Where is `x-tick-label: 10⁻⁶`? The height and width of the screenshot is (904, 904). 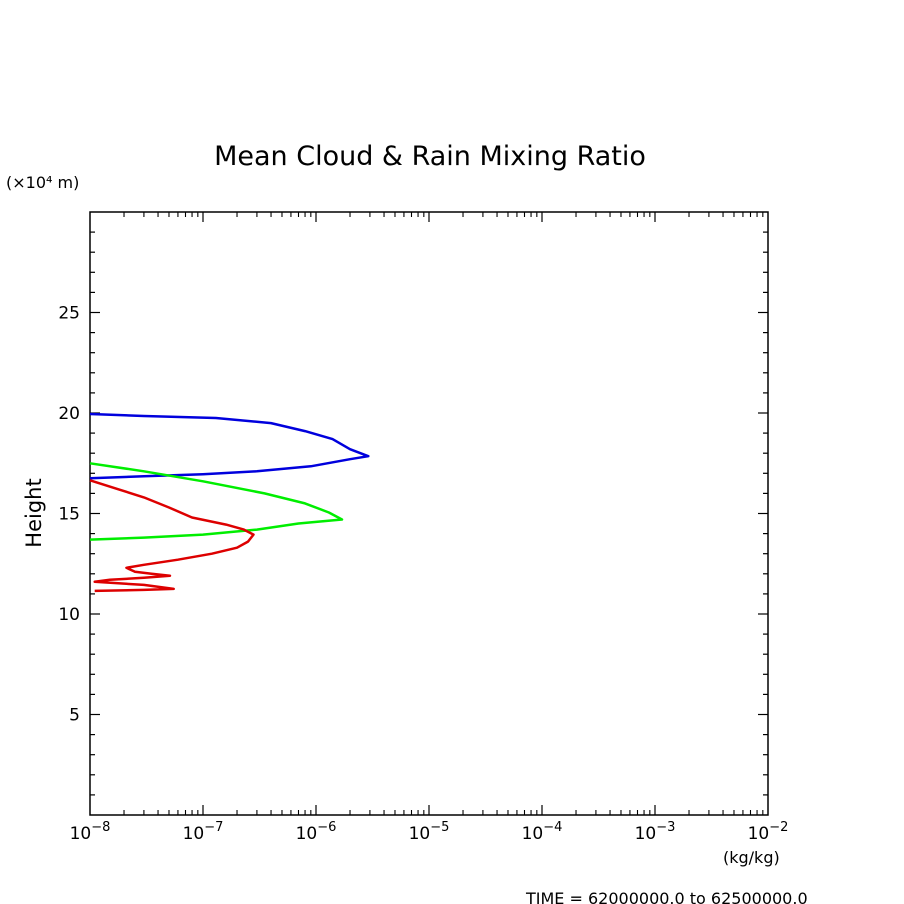
x-tick-label: 10⁻⁶ is located at coordinates (316, 832).